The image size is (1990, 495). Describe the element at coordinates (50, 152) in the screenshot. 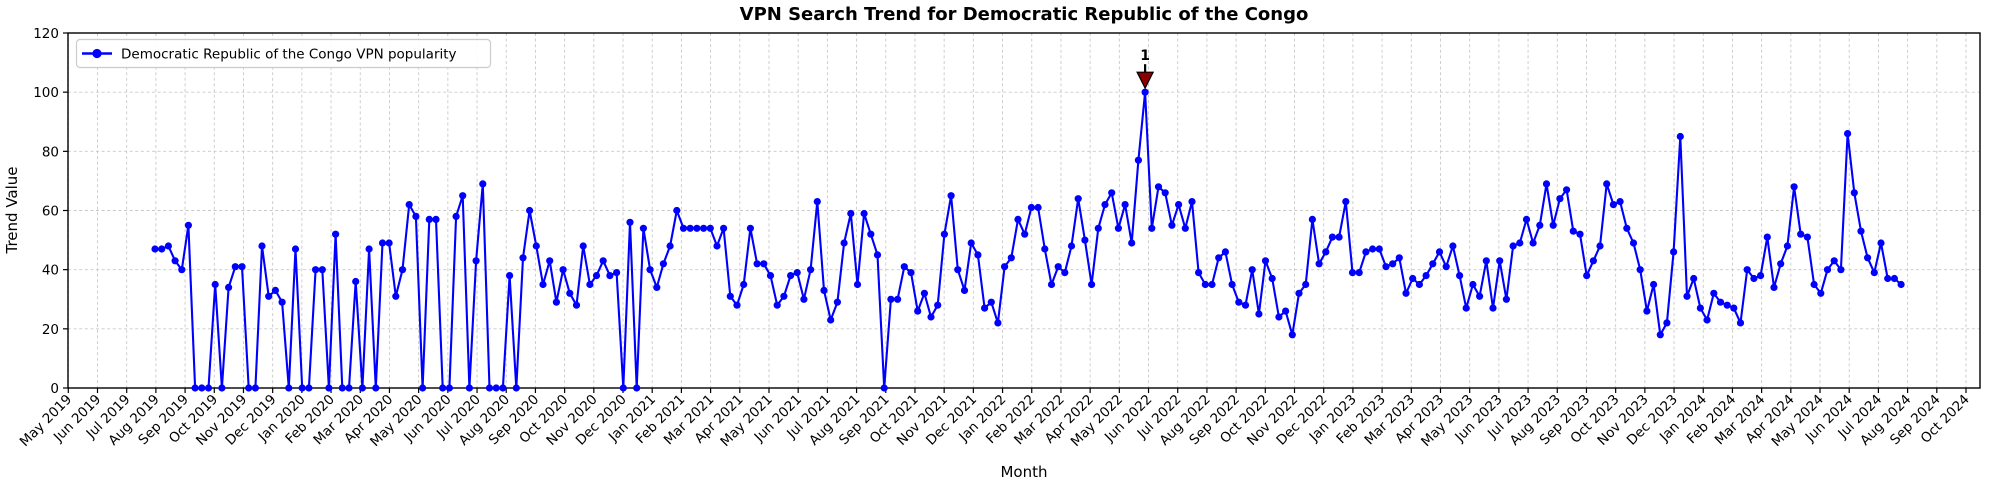

I see `y-tick-label: 80` at that location.